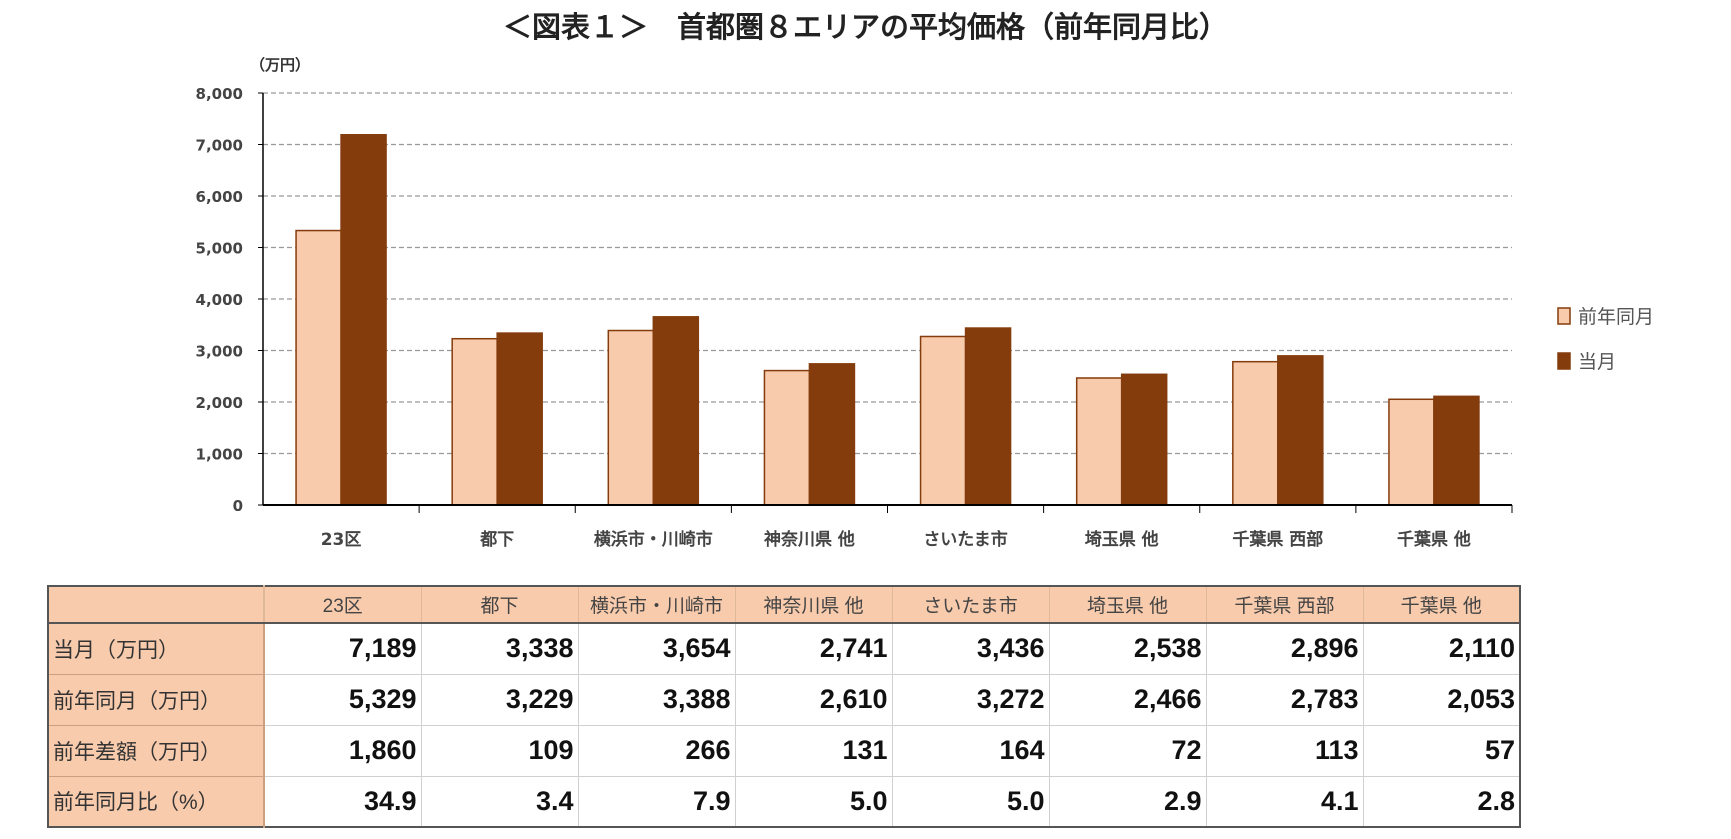  I want to click on table-cell: 1,860, so click(342, 750).